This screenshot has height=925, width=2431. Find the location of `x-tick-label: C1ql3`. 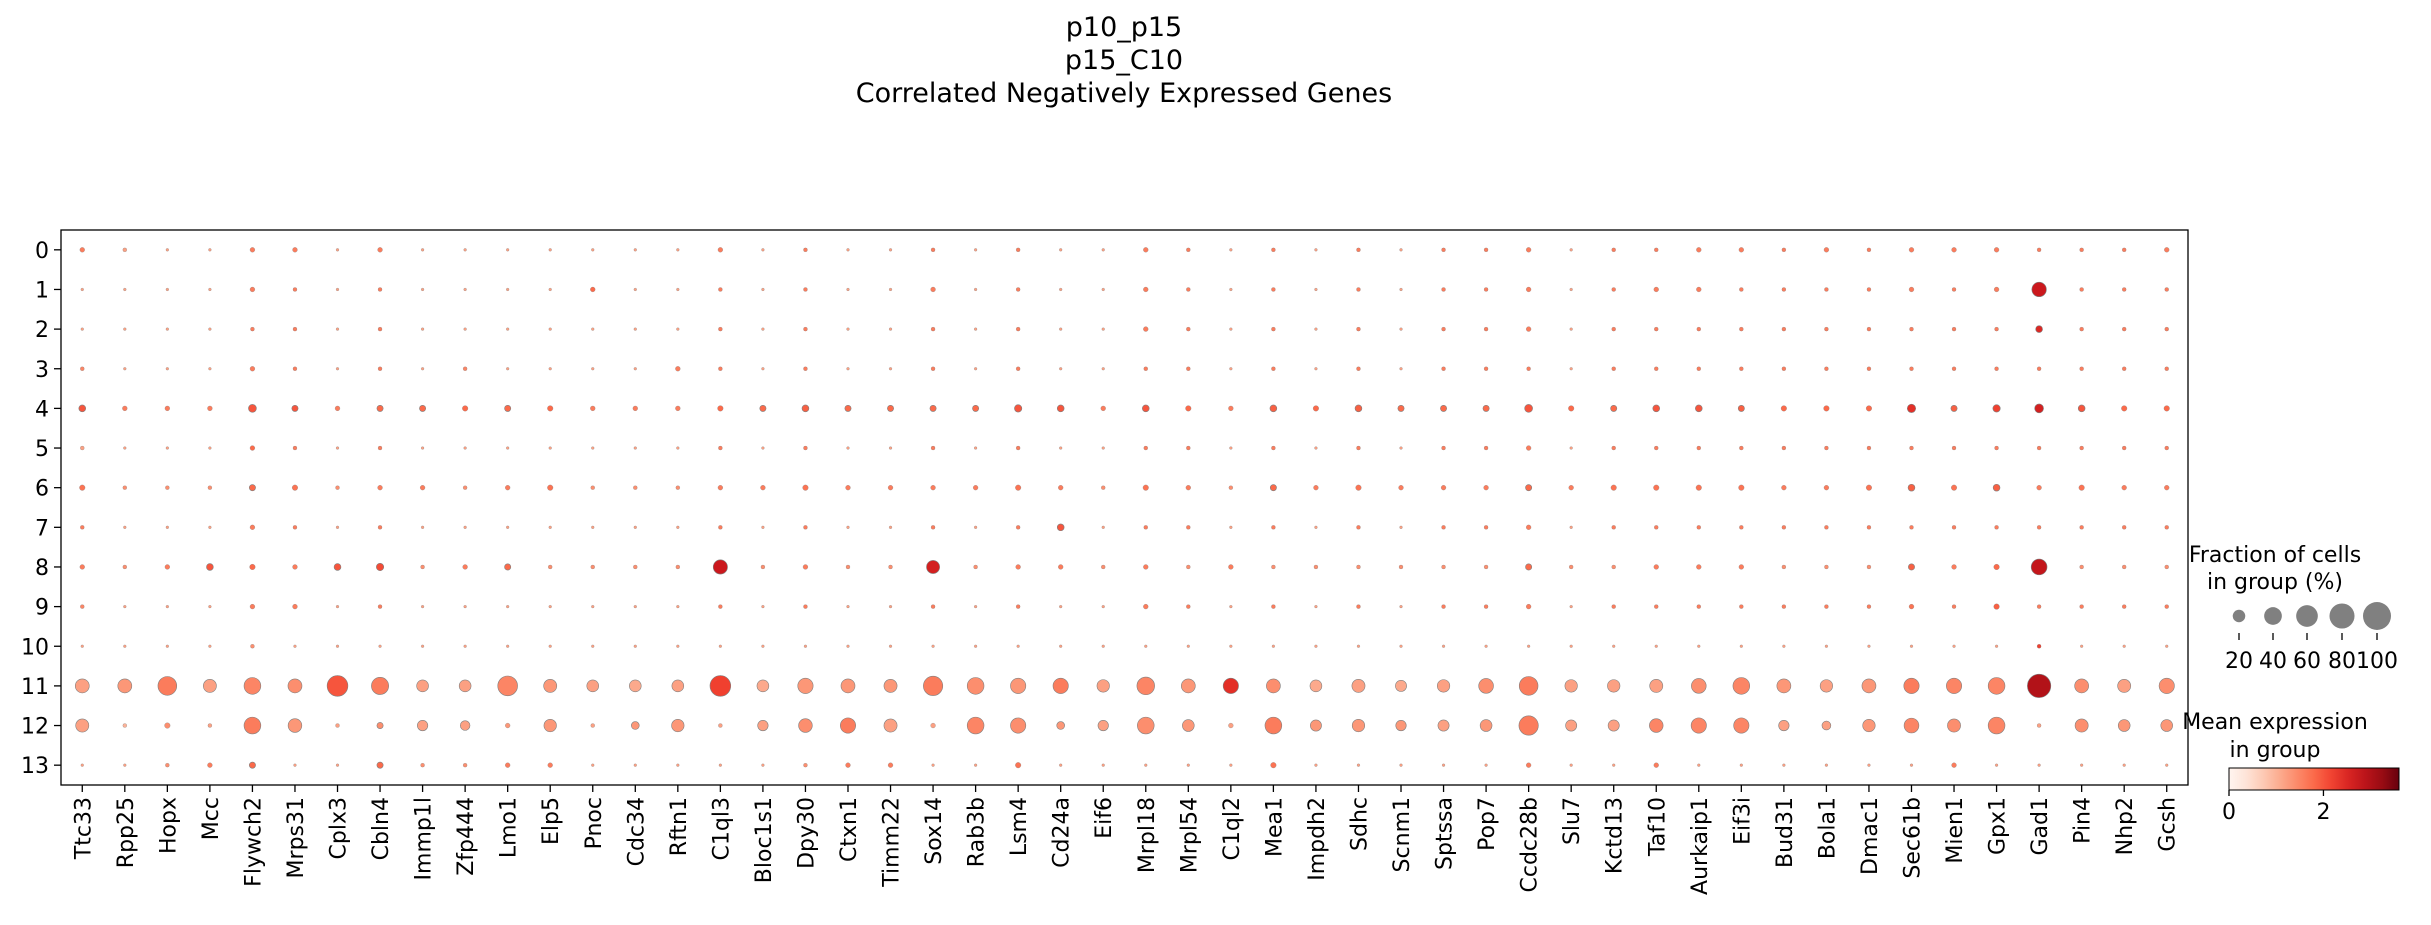

x-tick-label: C1ql3 is located at coordinates (721, 828).